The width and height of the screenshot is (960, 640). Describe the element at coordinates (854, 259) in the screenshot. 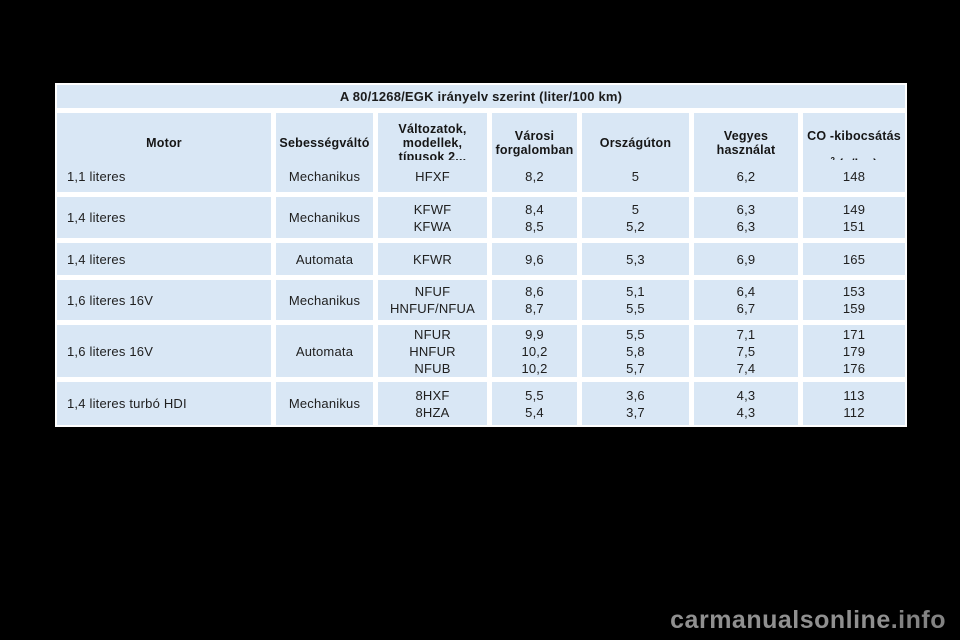

I see `cell-co2: 165` at that location.